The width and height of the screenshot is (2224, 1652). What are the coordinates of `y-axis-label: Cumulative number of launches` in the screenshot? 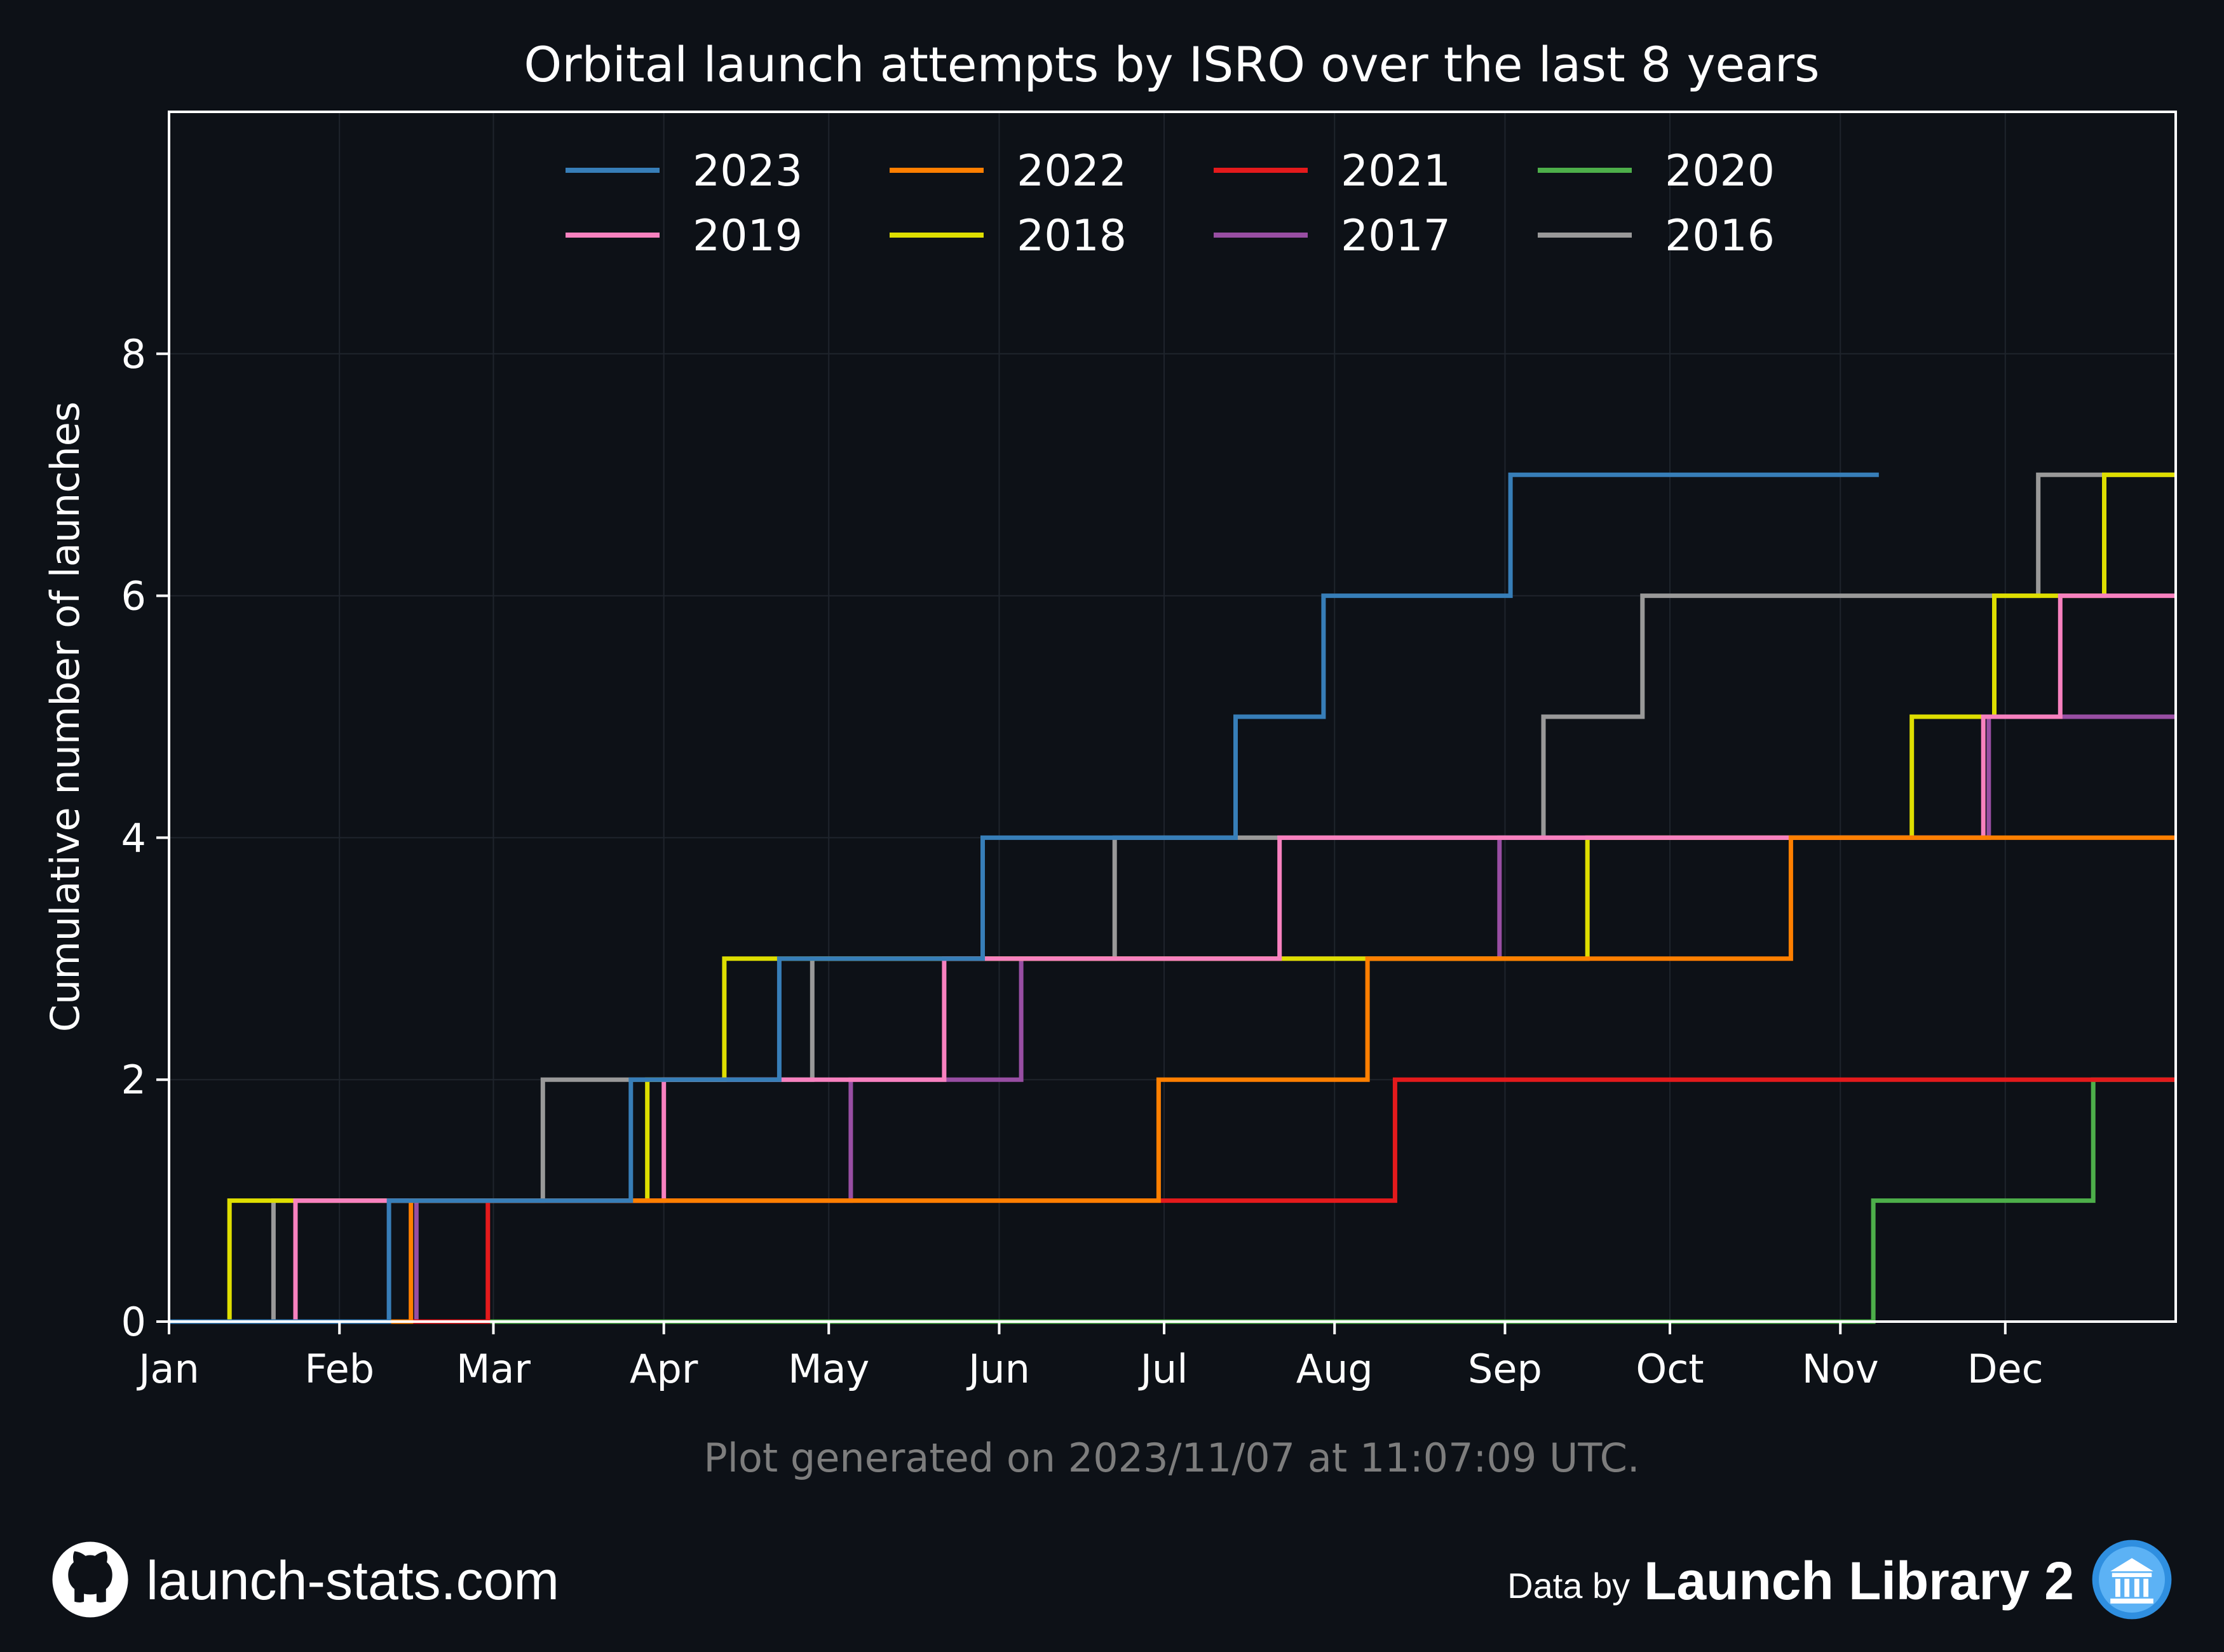 It's located at (65, 717).